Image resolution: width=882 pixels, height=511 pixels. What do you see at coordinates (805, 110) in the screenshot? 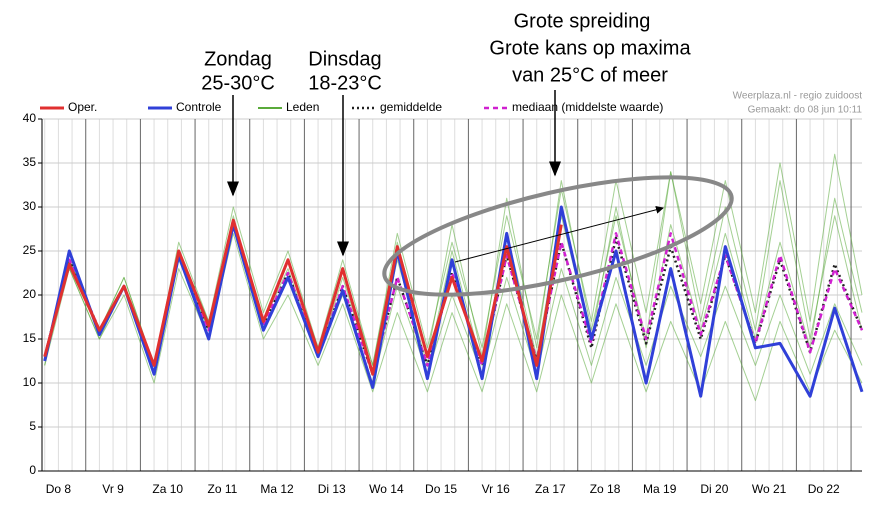
I see `created: Gemaakt: do 08 jun 10:11` at bounding box center [805, 110].